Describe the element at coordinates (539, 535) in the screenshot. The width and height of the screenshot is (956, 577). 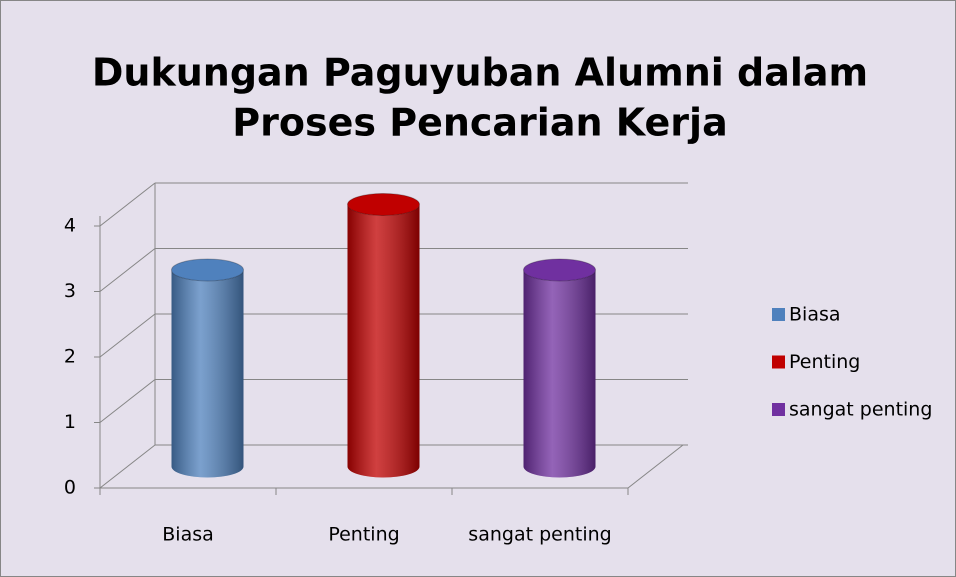
I see `x-tick-label: sangat penting` at that location.